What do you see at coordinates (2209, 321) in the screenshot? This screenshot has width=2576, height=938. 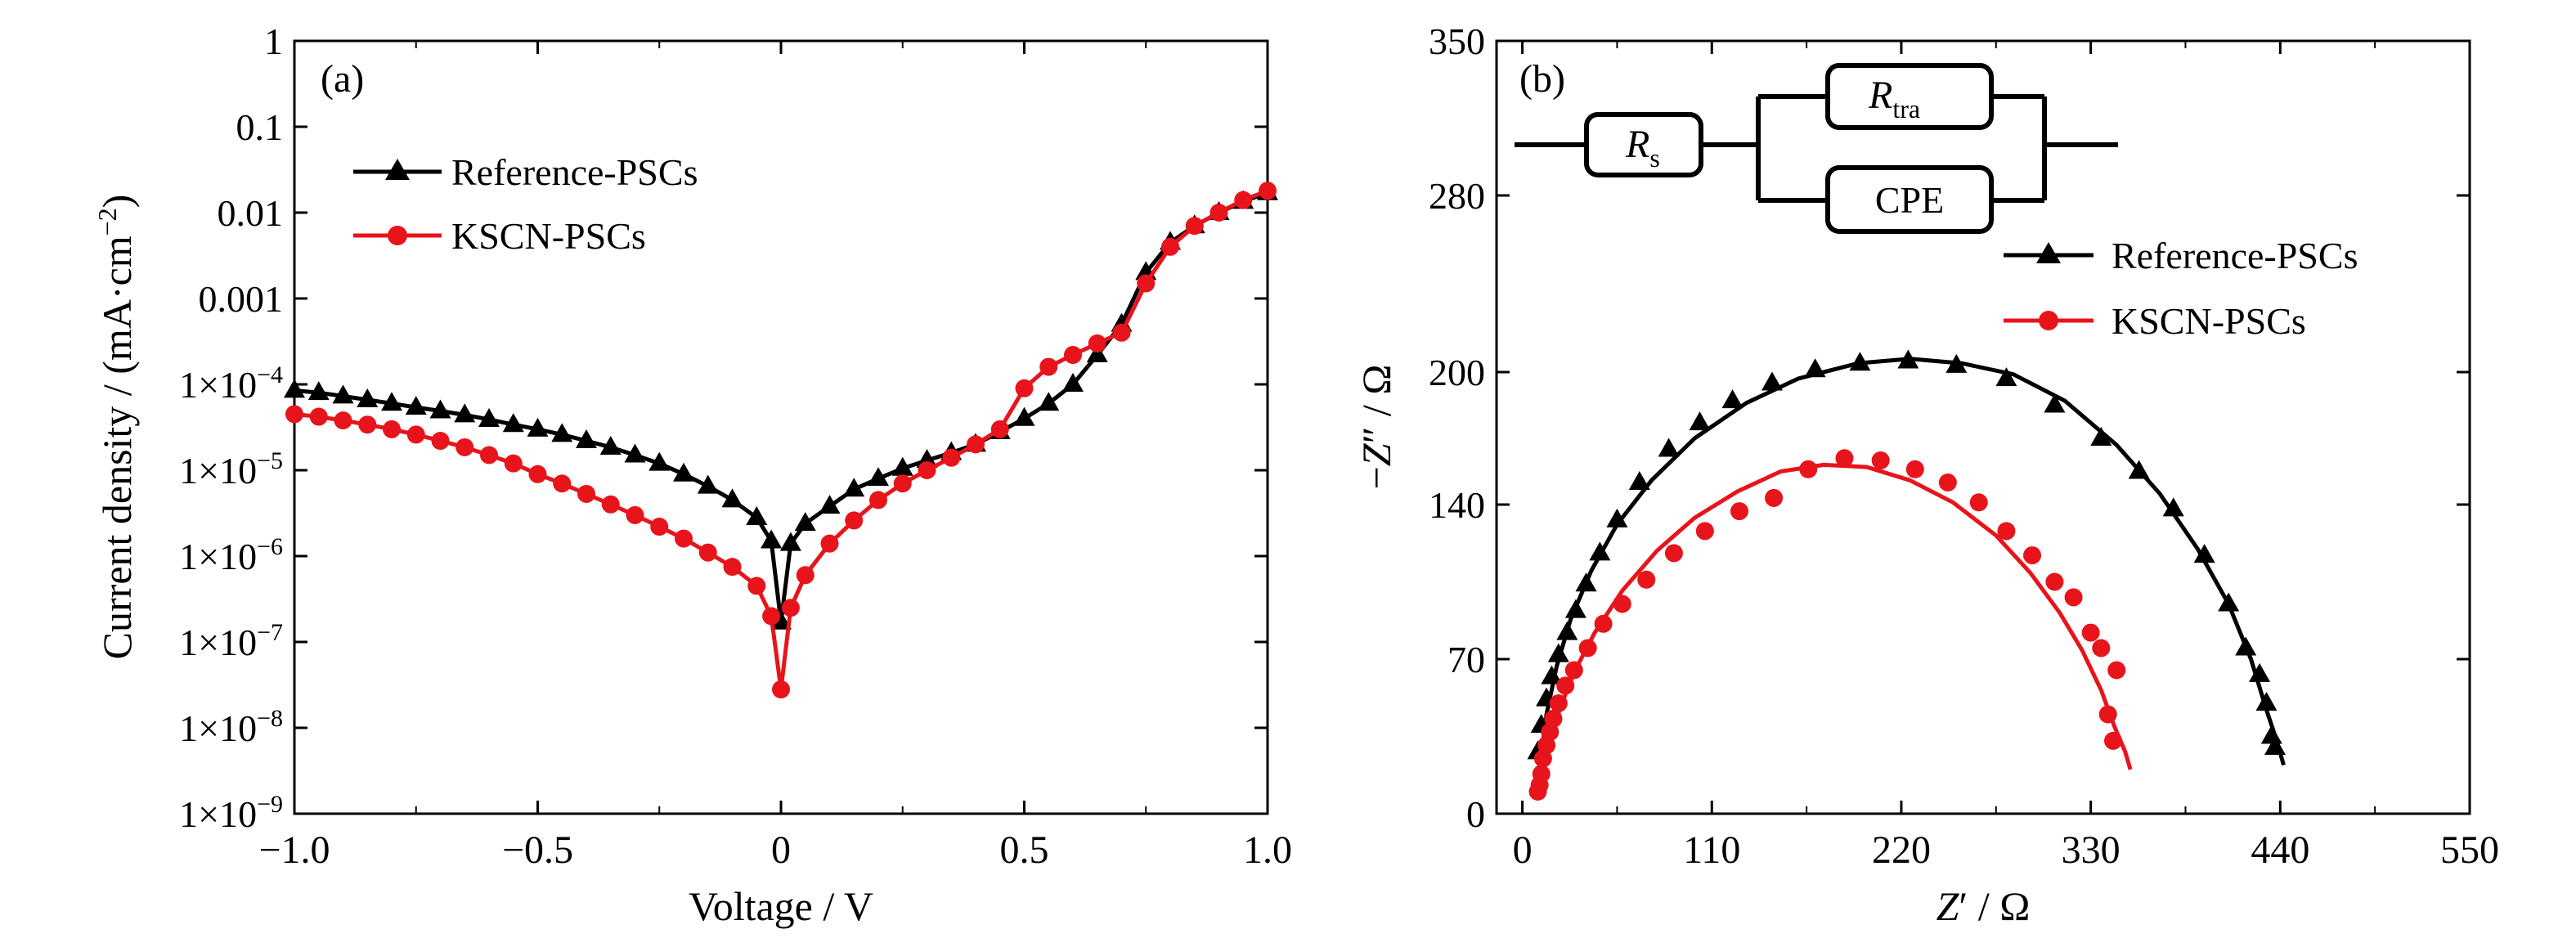 I see `legend-b-kscn-label: KSCN-PSCs` at bounding box center [2209, 321].